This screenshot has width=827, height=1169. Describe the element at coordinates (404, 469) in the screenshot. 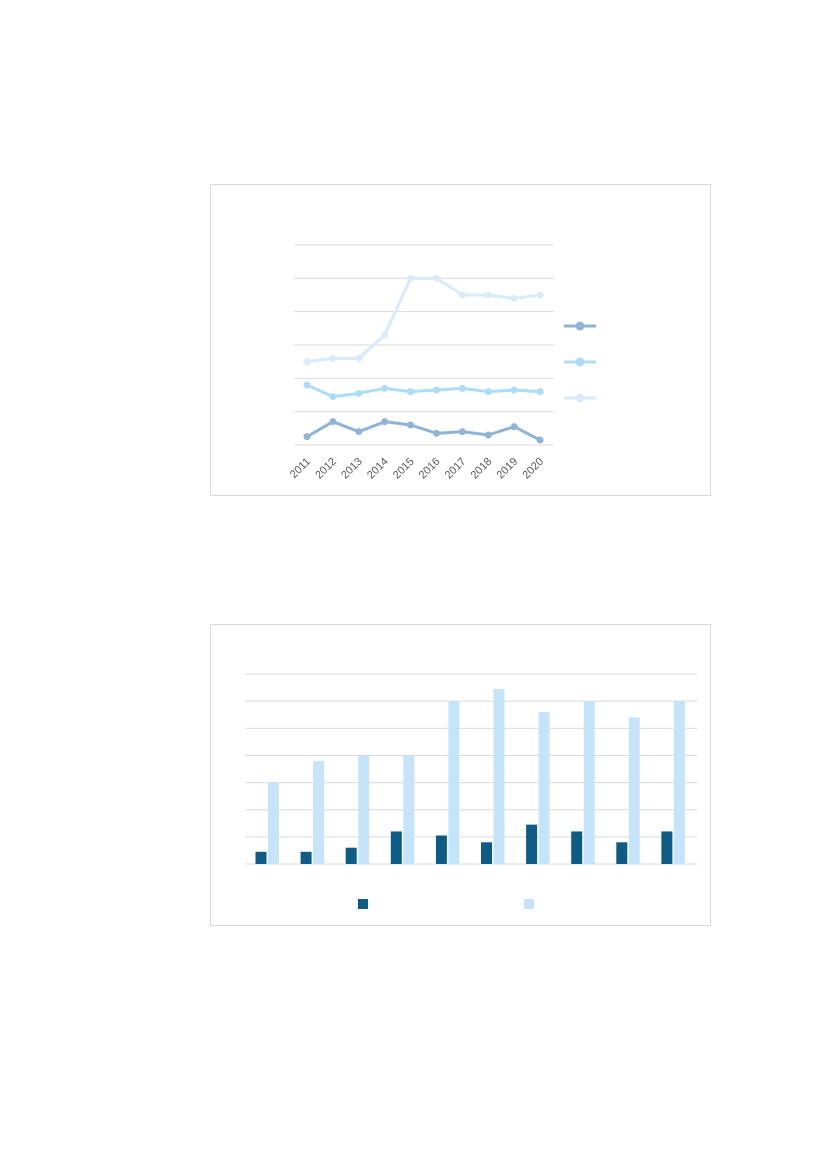

I see `x-axis-tick-label: 2015` at that location.